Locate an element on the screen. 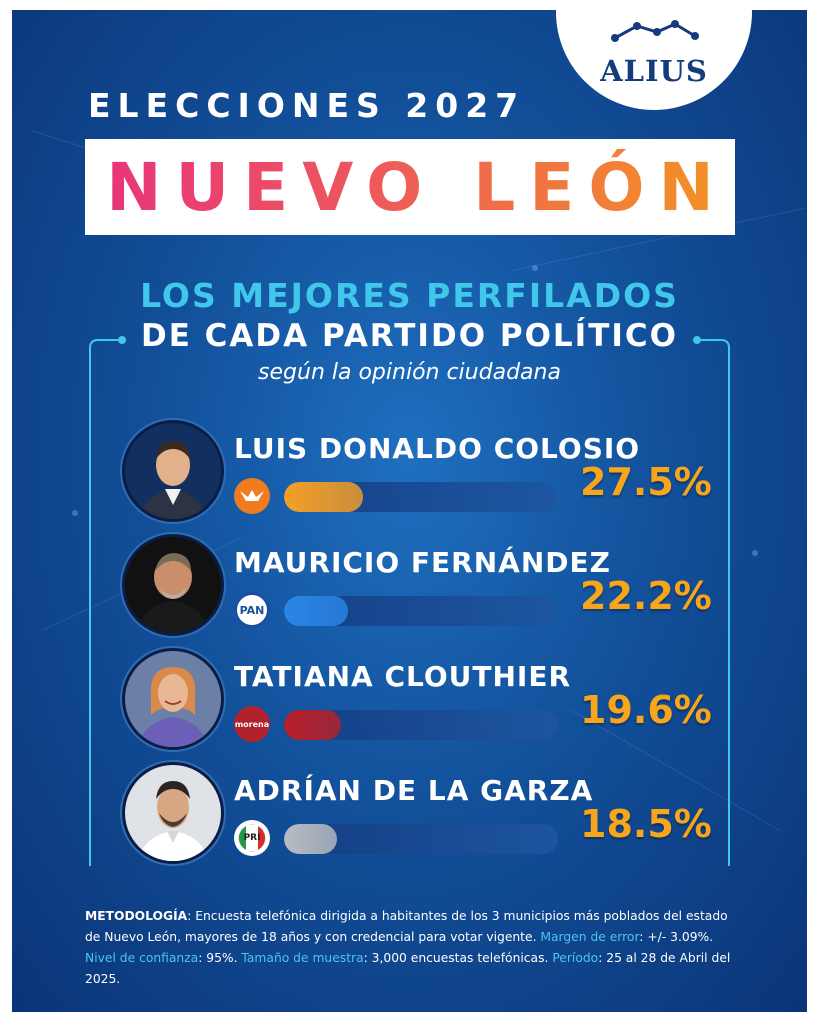 The height and width of the screenshot is (1024, 819). margin-label: Margen de error is located at coordinates (590, 937).